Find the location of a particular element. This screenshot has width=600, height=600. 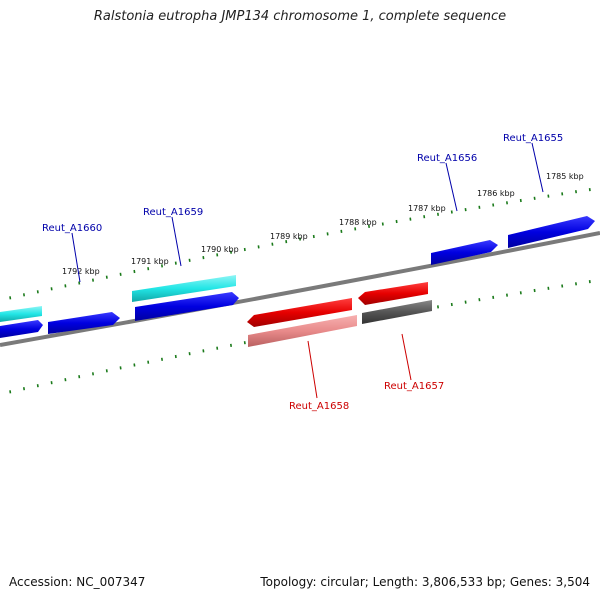

leader-a1655 is located at coordinates (537, 167).